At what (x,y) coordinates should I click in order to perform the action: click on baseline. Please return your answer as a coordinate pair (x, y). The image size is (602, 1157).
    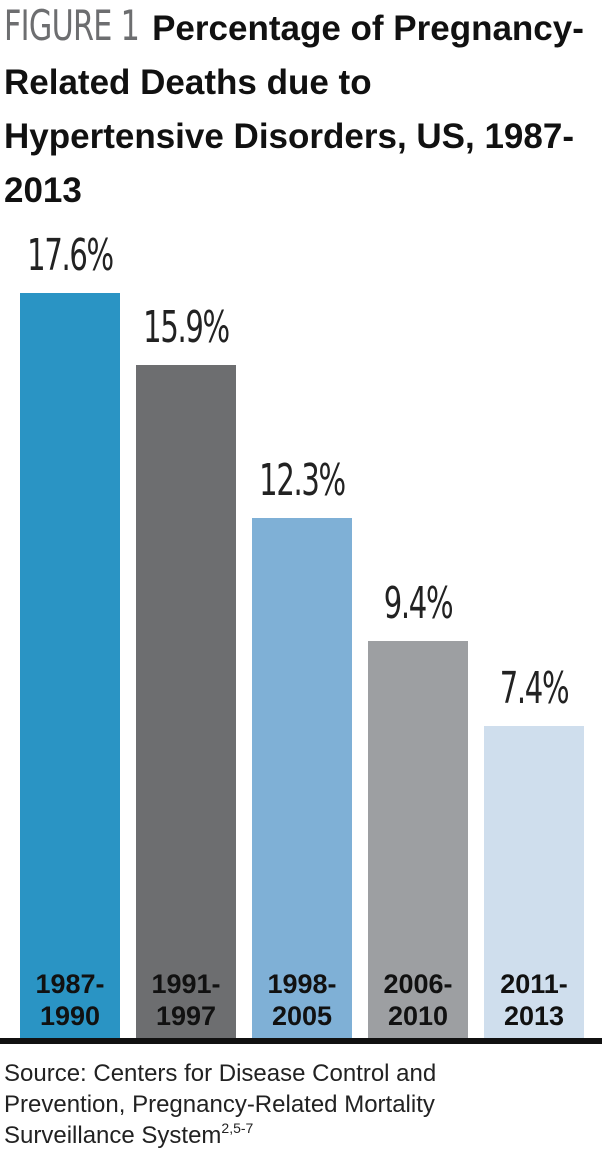
    Looking at the image, I should click on (301, 1041).